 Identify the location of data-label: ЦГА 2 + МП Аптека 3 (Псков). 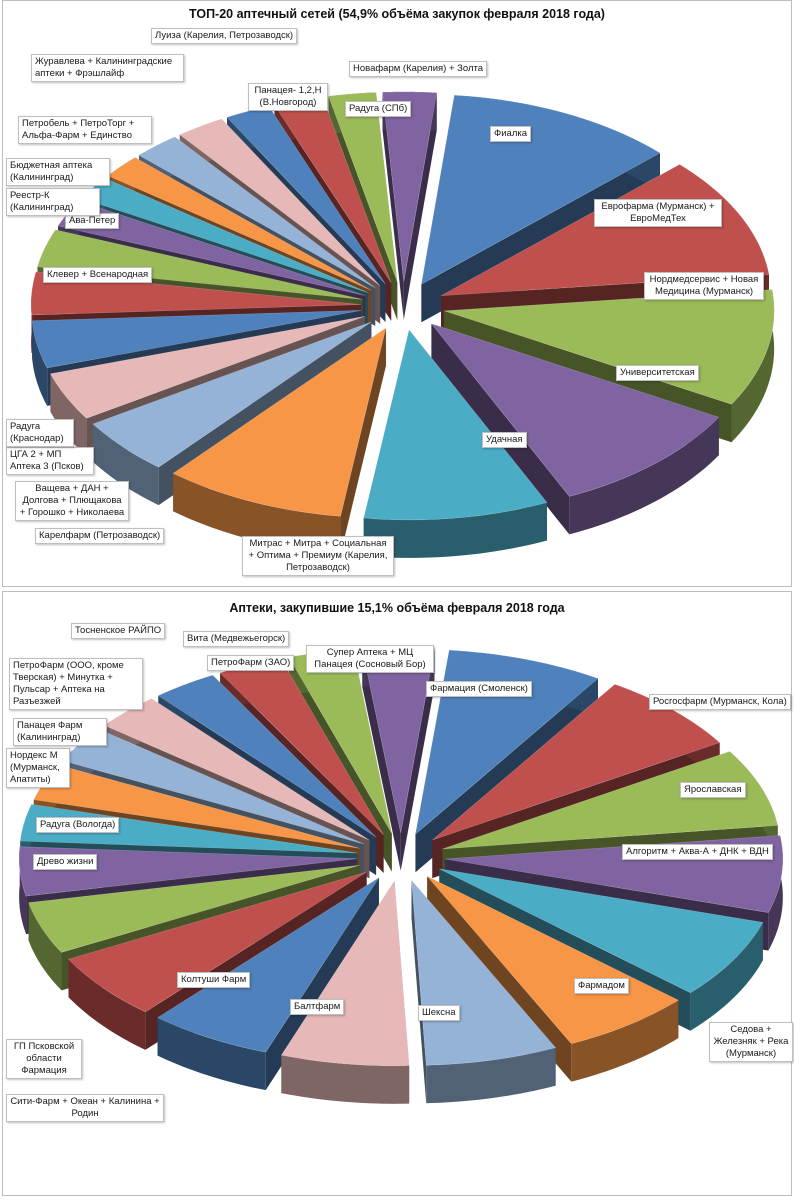
(50, 461).